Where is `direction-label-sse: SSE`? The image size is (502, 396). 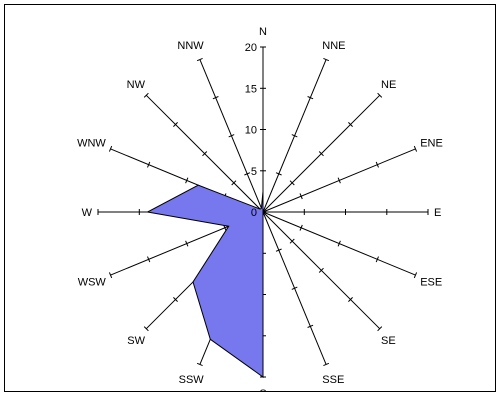
direction-label-sse: SSE is located at coordinates (333, 380).